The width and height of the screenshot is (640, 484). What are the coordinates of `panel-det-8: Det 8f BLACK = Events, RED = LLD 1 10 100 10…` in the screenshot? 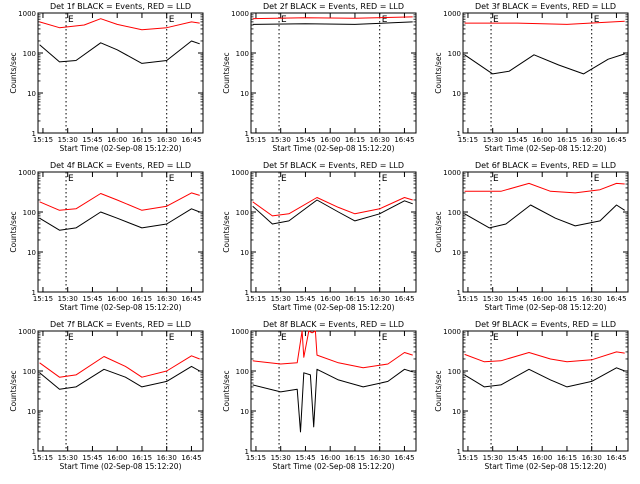 It's located at (319, 395).